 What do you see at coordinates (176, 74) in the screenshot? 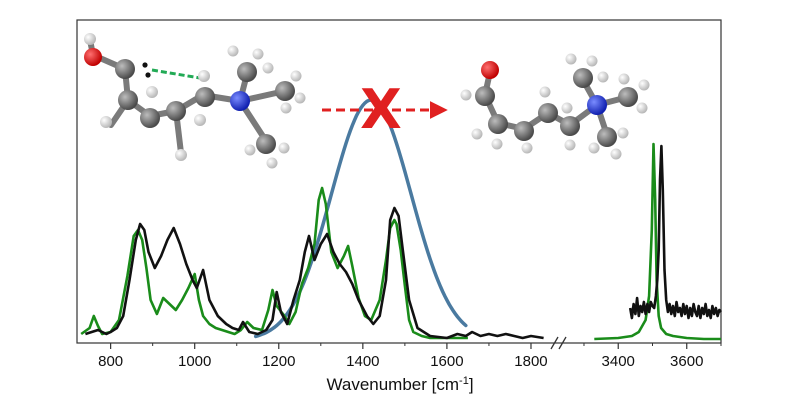
I see `hydrogen-bond-dashes` at bounding box center [176, 74].